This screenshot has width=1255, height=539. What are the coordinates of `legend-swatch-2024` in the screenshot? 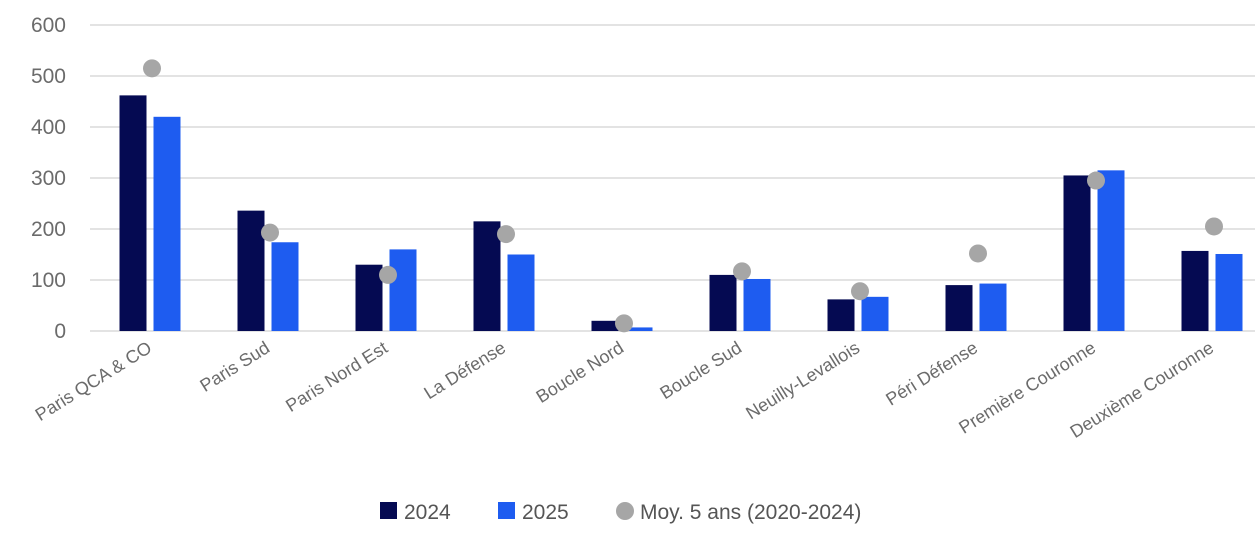 It's located at (388, 510).